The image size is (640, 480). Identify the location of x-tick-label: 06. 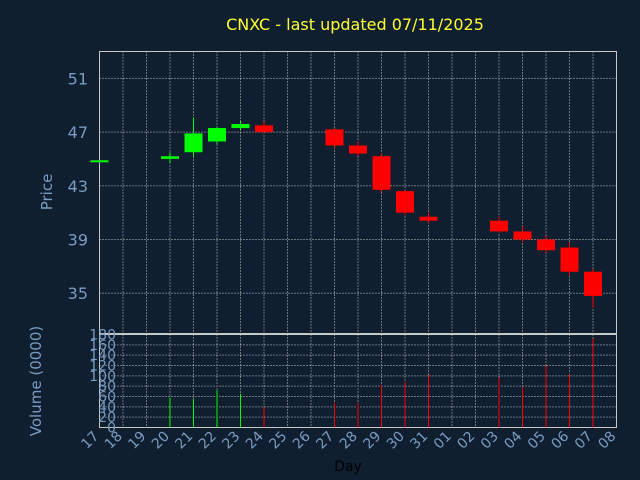
(560, 440).